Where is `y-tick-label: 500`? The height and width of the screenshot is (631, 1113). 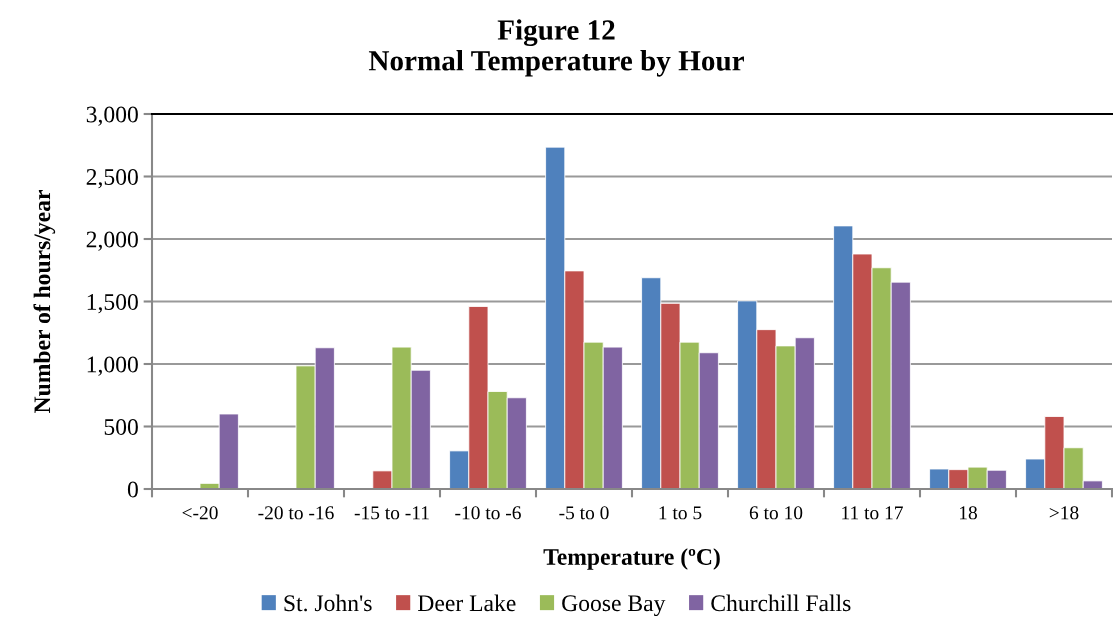
y-tick-label: 500 is located at coordinates (121, 426).